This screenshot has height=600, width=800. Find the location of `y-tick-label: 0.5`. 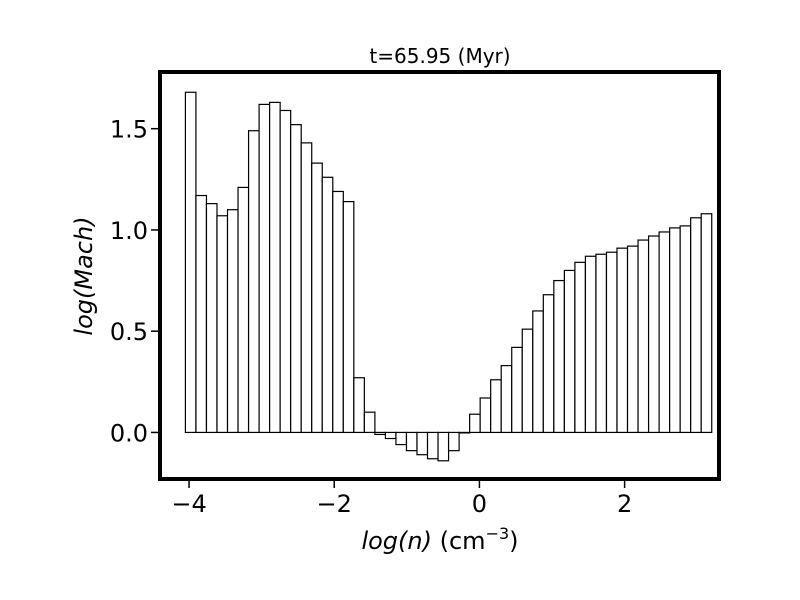

y-tick-label: 0.5 is located at coordinates (129, 332).